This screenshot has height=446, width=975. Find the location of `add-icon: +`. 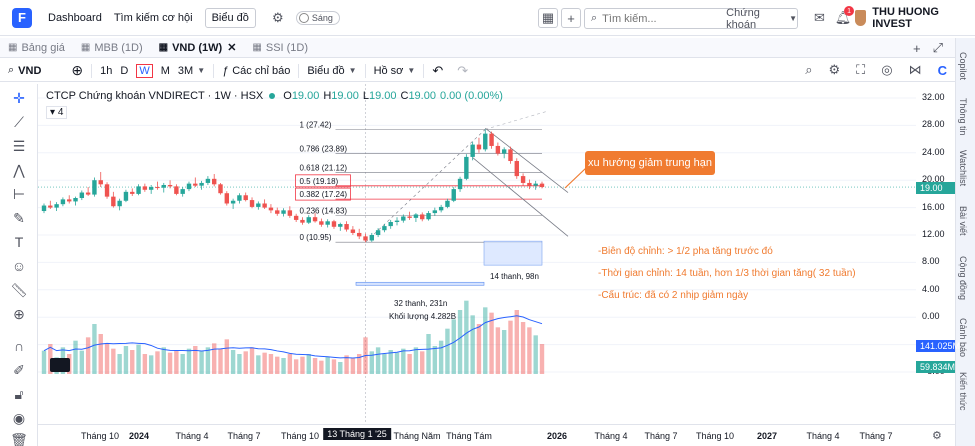

add-icon: + is located at coordinates (571, 18).